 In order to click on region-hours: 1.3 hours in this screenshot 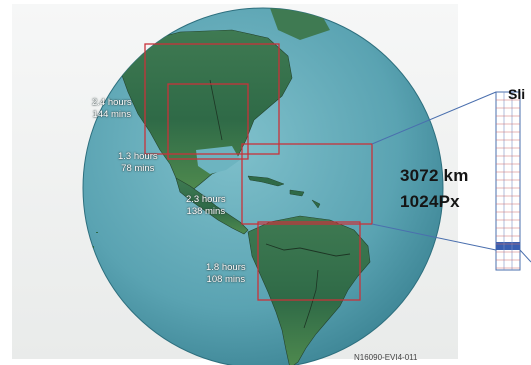, I will do `click(138, 156)`.